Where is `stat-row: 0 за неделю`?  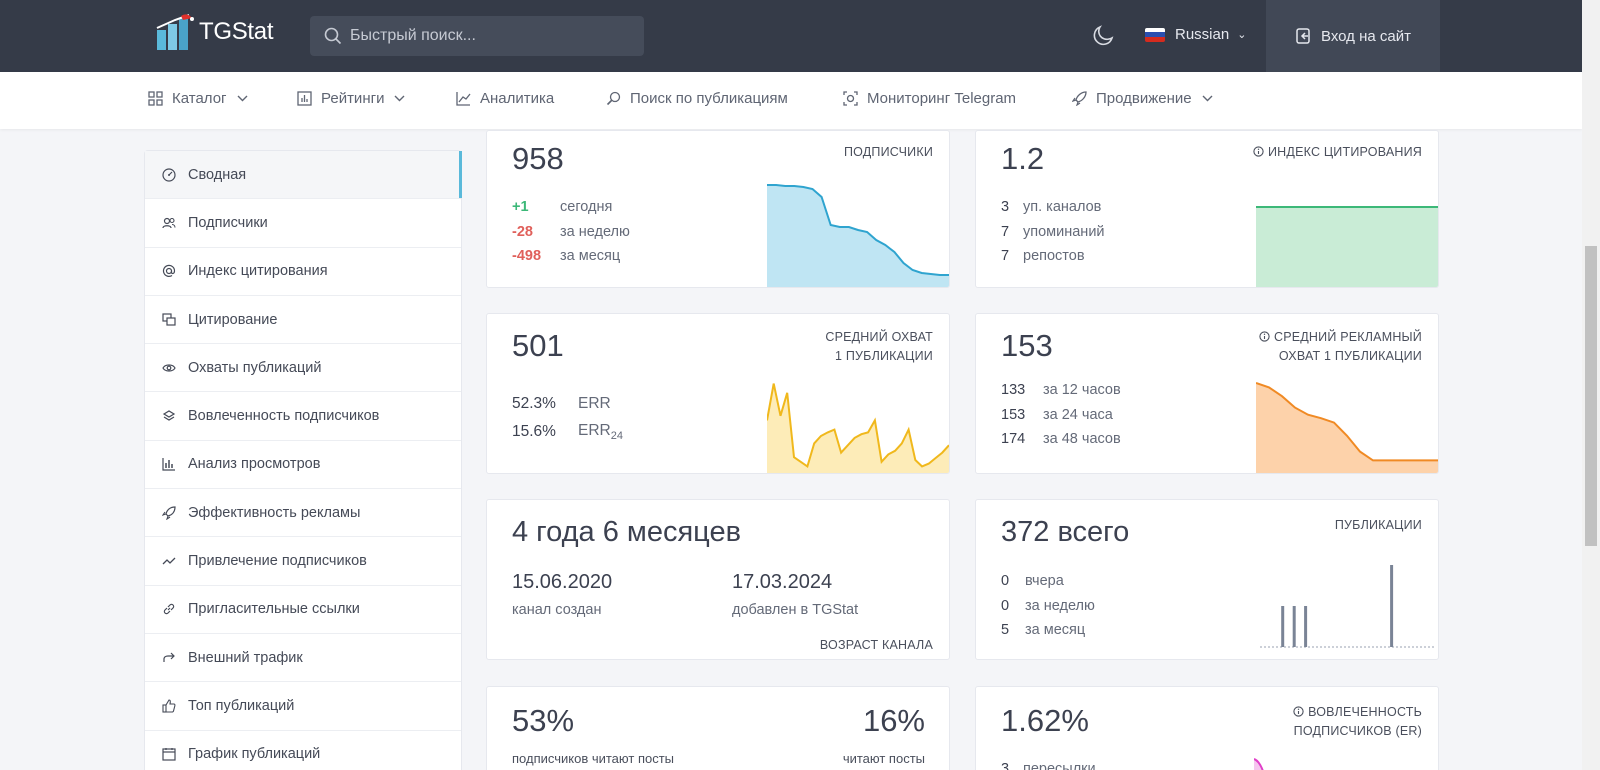
stat-row: 0 за неделю is located at coordinates (1048, 606).